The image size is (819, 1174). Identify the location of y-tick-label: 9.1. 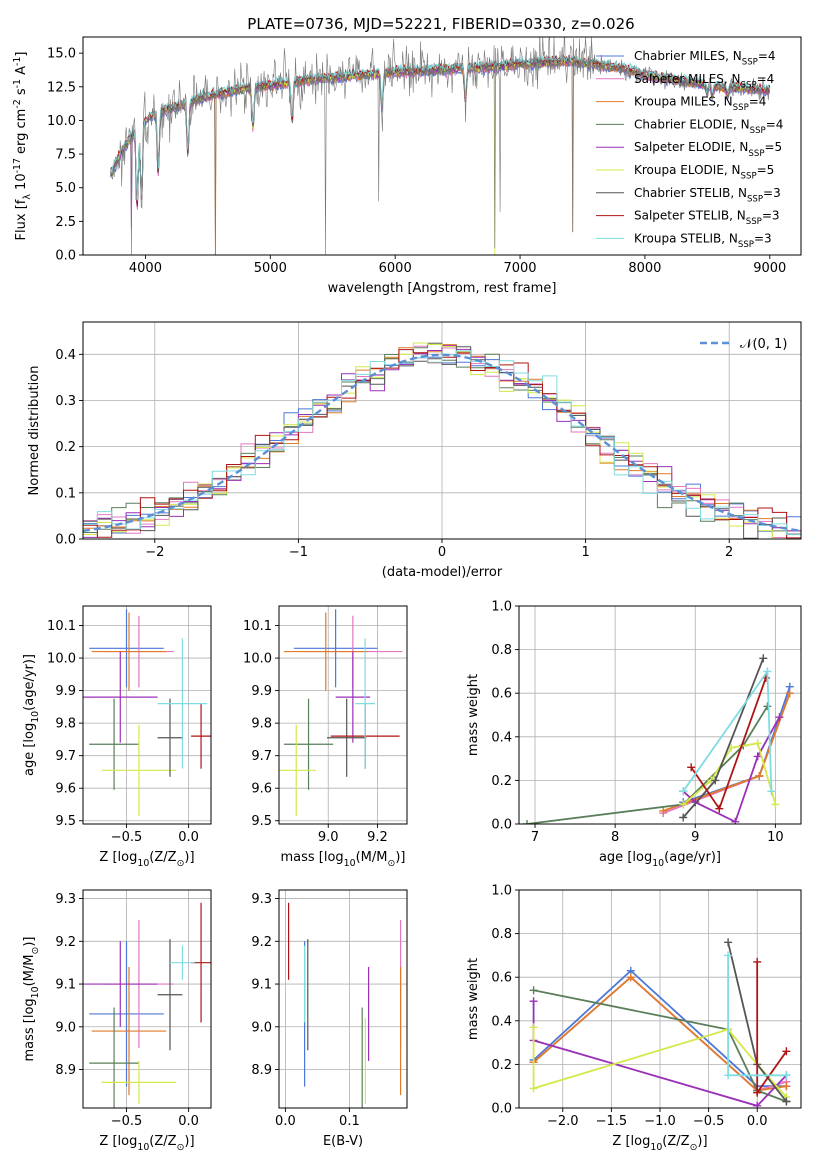
(261, 985).